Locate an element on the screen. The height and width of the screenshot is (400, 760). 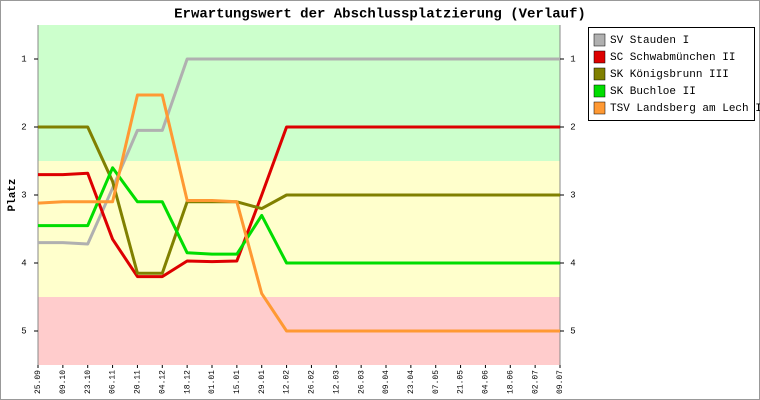
y-axis-label: Platz is located at coordinates (13, 194).